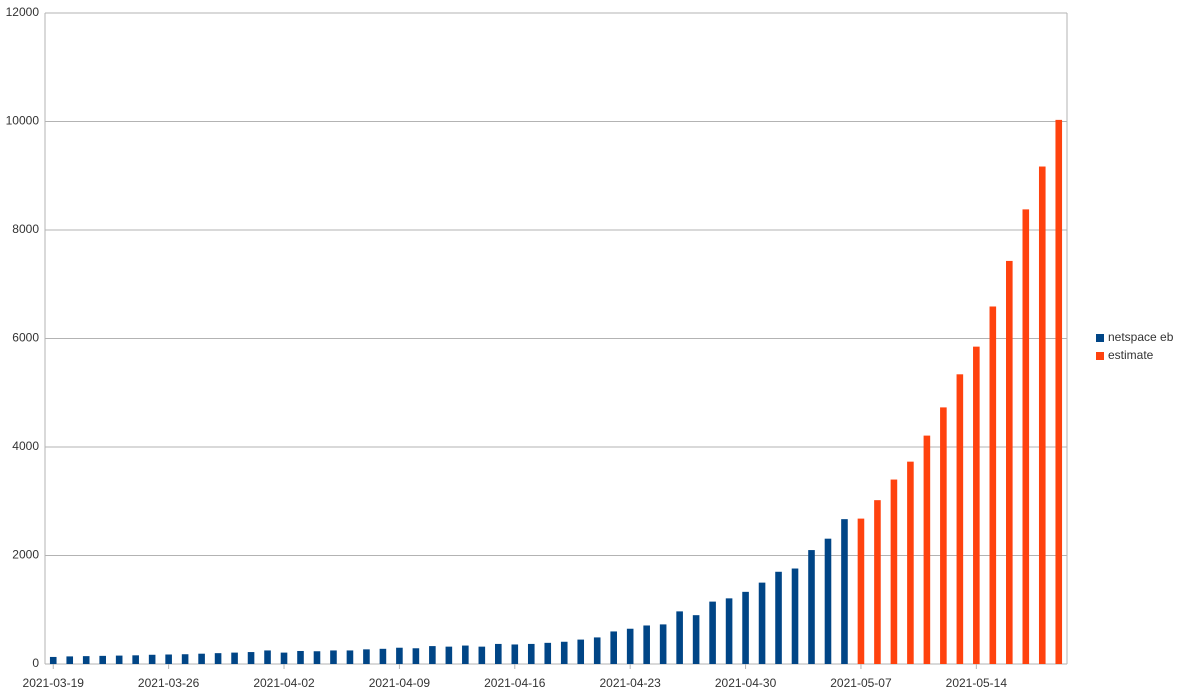 The width and height of the screenshot is (1180, 699). What do you see at coordinates (23, 121) in the screenshot?
I see `y-tick-label: 10000` at bounding box center [23, 121].